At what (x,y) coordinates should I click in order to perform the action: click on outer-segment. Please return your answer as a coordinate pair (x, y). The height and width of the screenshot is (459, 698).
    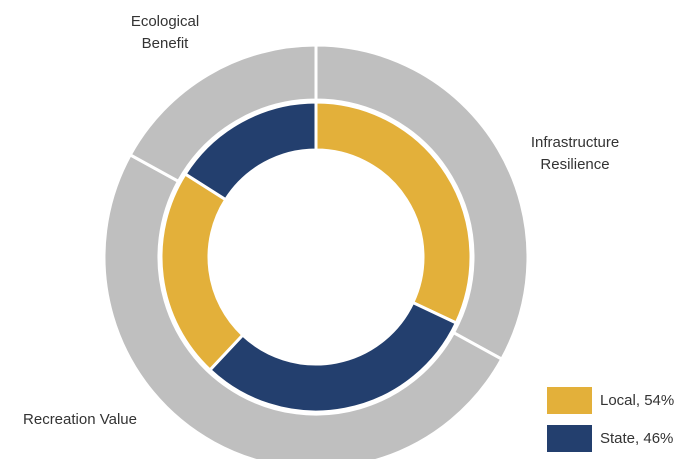
    Looking at the image, I should click on (223, 113).